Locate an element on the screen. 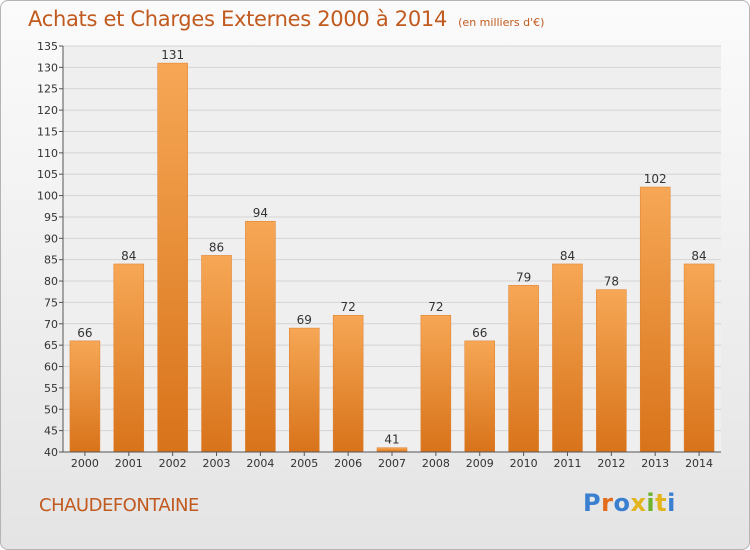 The height and width of the screenshot is (550, 750). y-tick-label: 50 is located at coordinates (51, 409).